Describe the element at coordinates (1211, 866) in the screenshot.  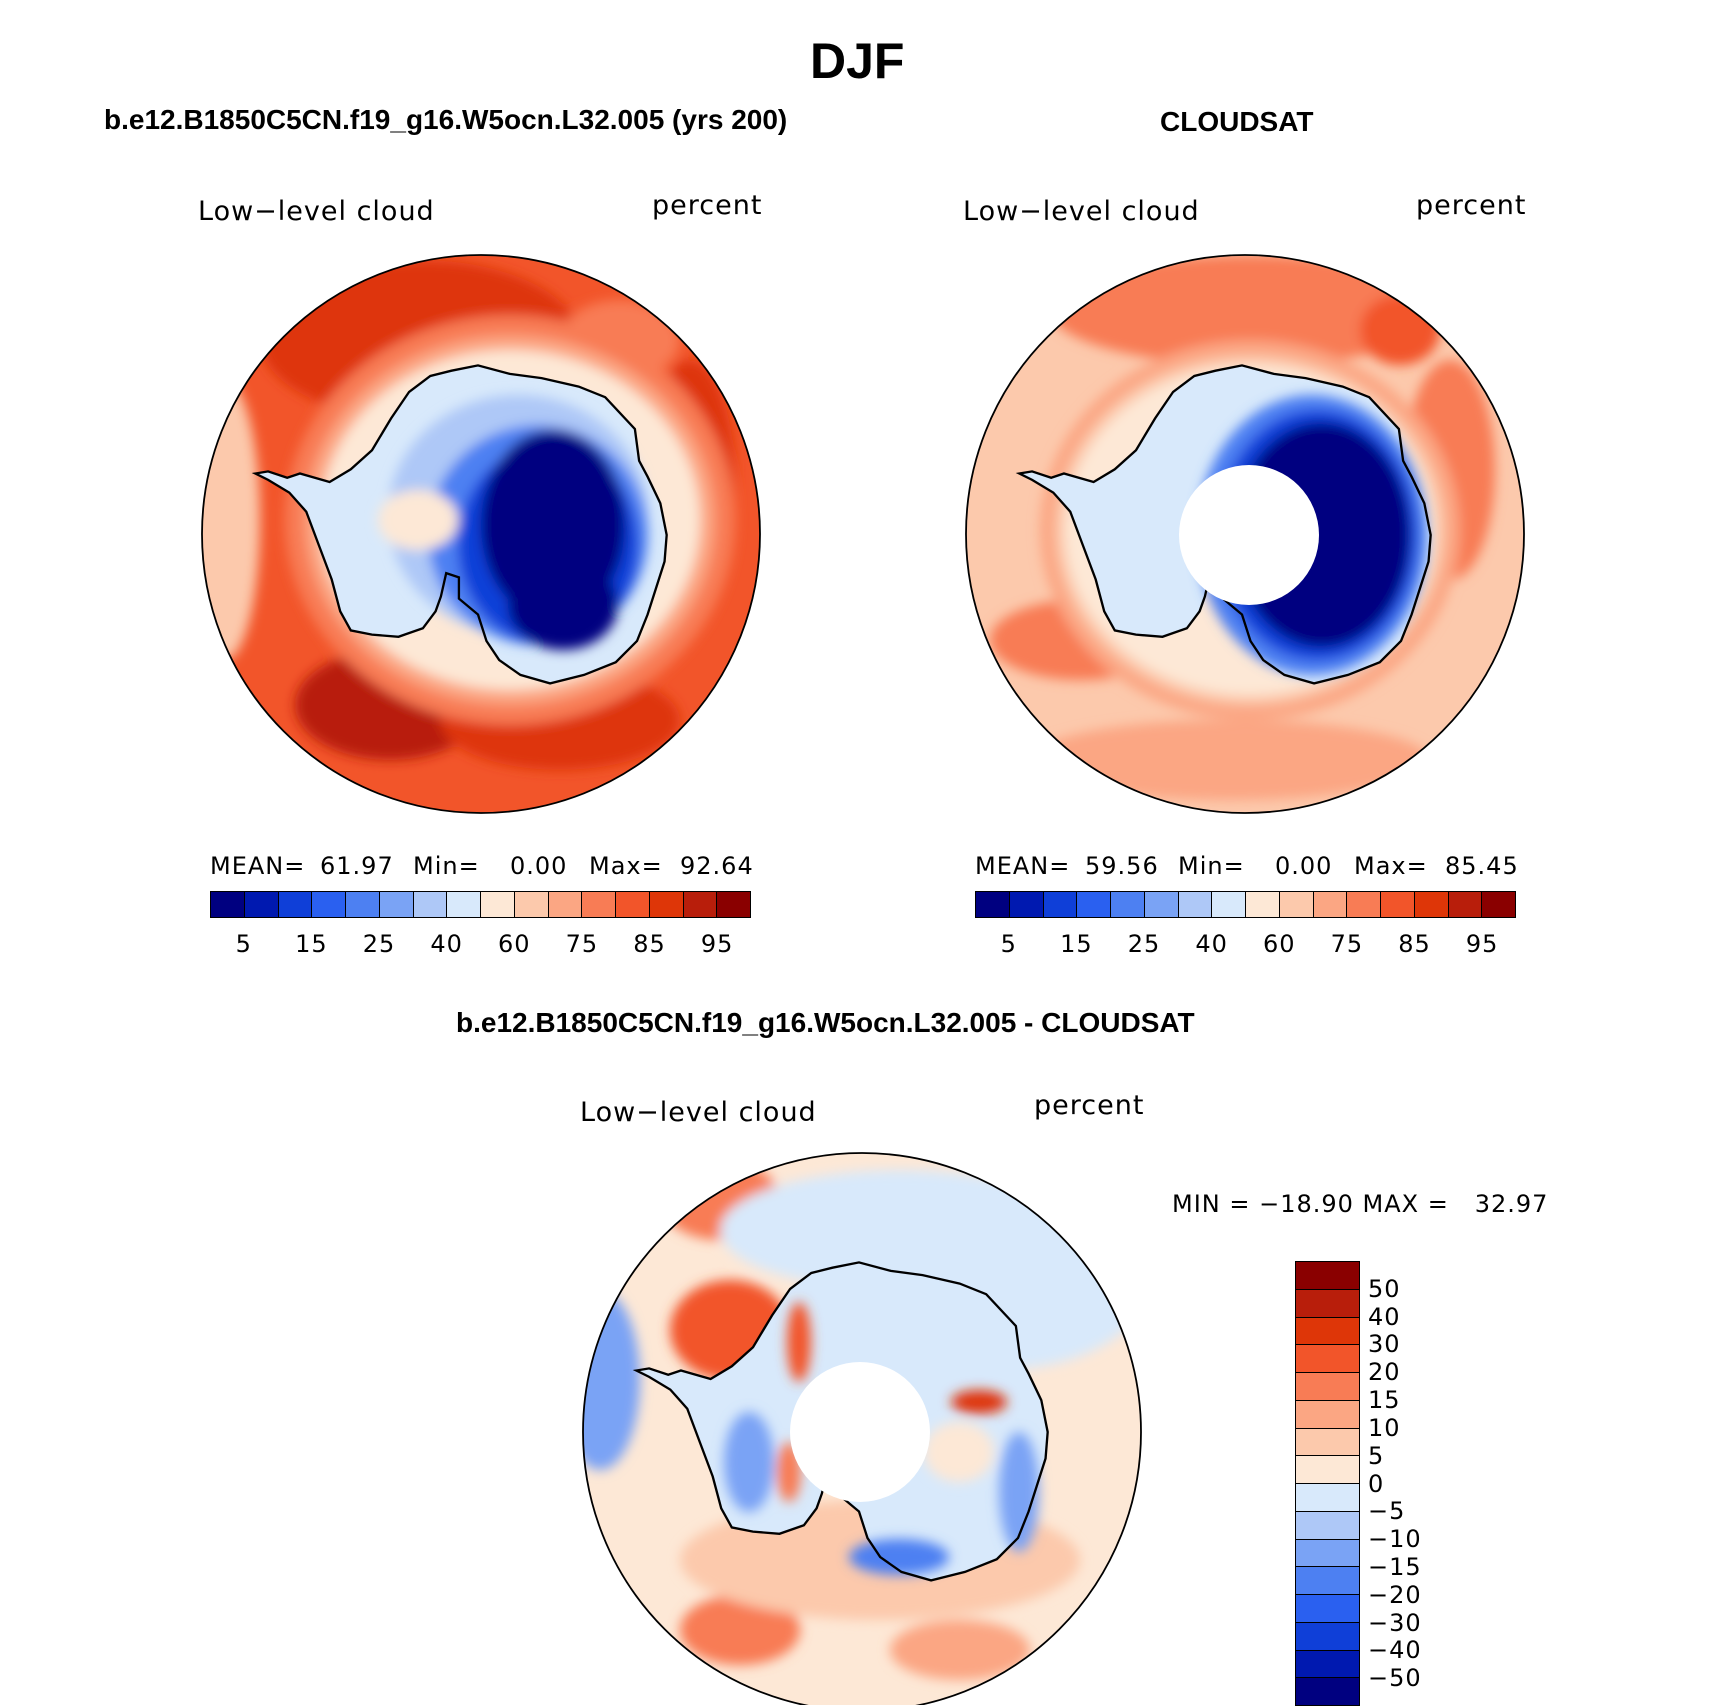
I see `obs-min-label: Min=` at that location.